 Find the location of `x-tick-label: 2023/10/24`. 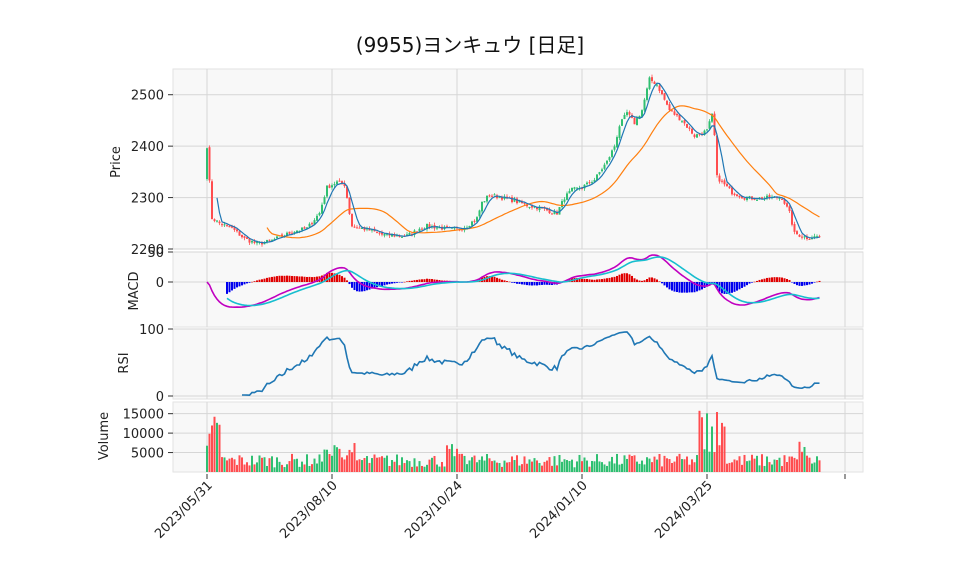

x-tick-label: 2023/10/24 is located at coordinates (434, 510).